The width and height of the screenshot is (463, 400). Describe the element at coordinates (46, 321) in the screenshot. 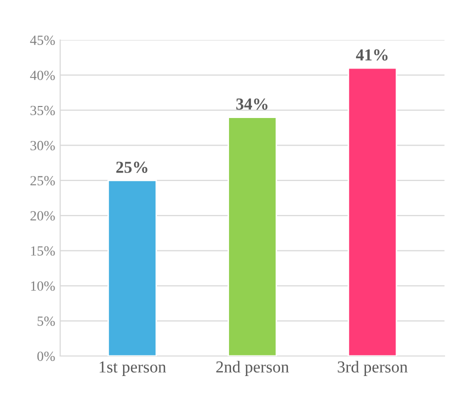

I see `y-tick-label: 5%` at that location.